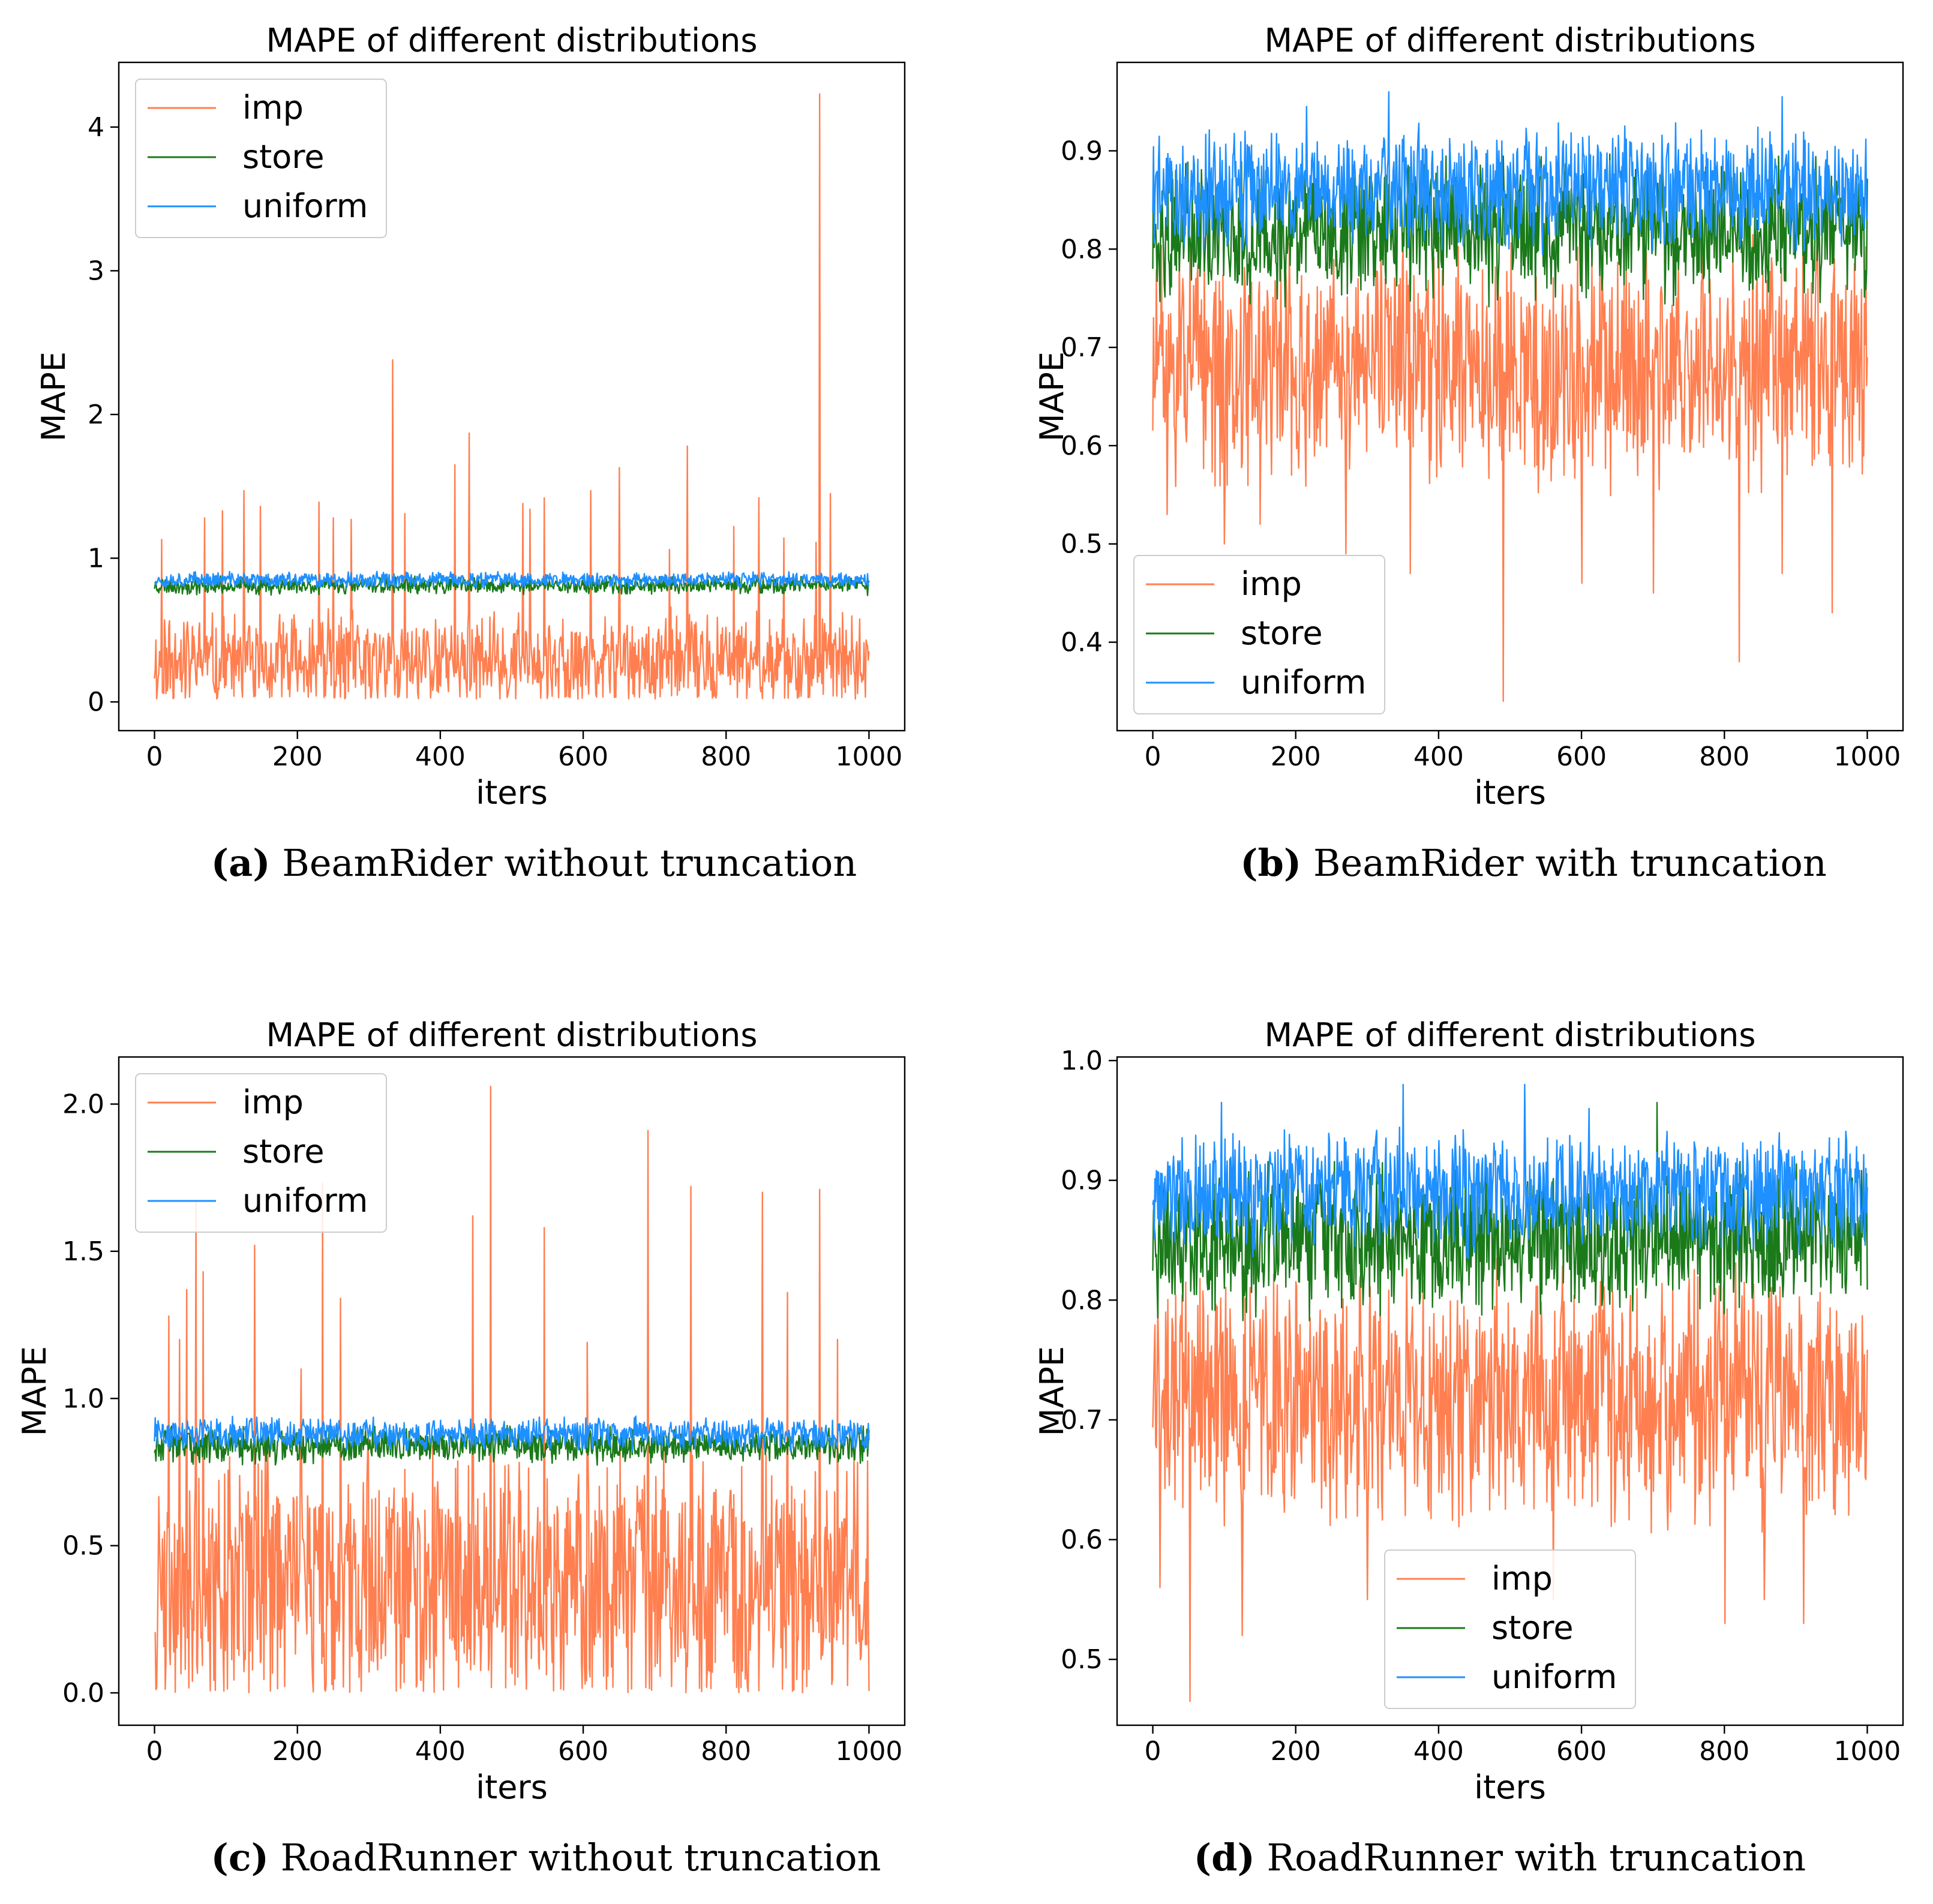 The width and height of the screenshot is (1933, 1904). I want to click on y-tick-label: 4, so click(96, 128).